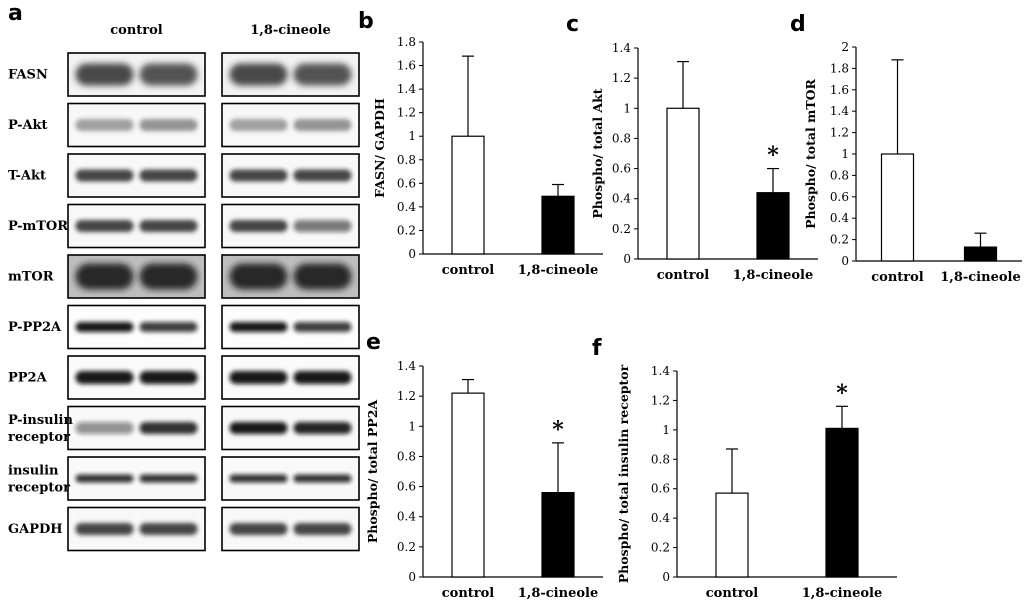 This screenshot has height=607, width=1024. Describe the element at coordinates (558, 430) in the screenshot. I see `significance-star: *` at that location.